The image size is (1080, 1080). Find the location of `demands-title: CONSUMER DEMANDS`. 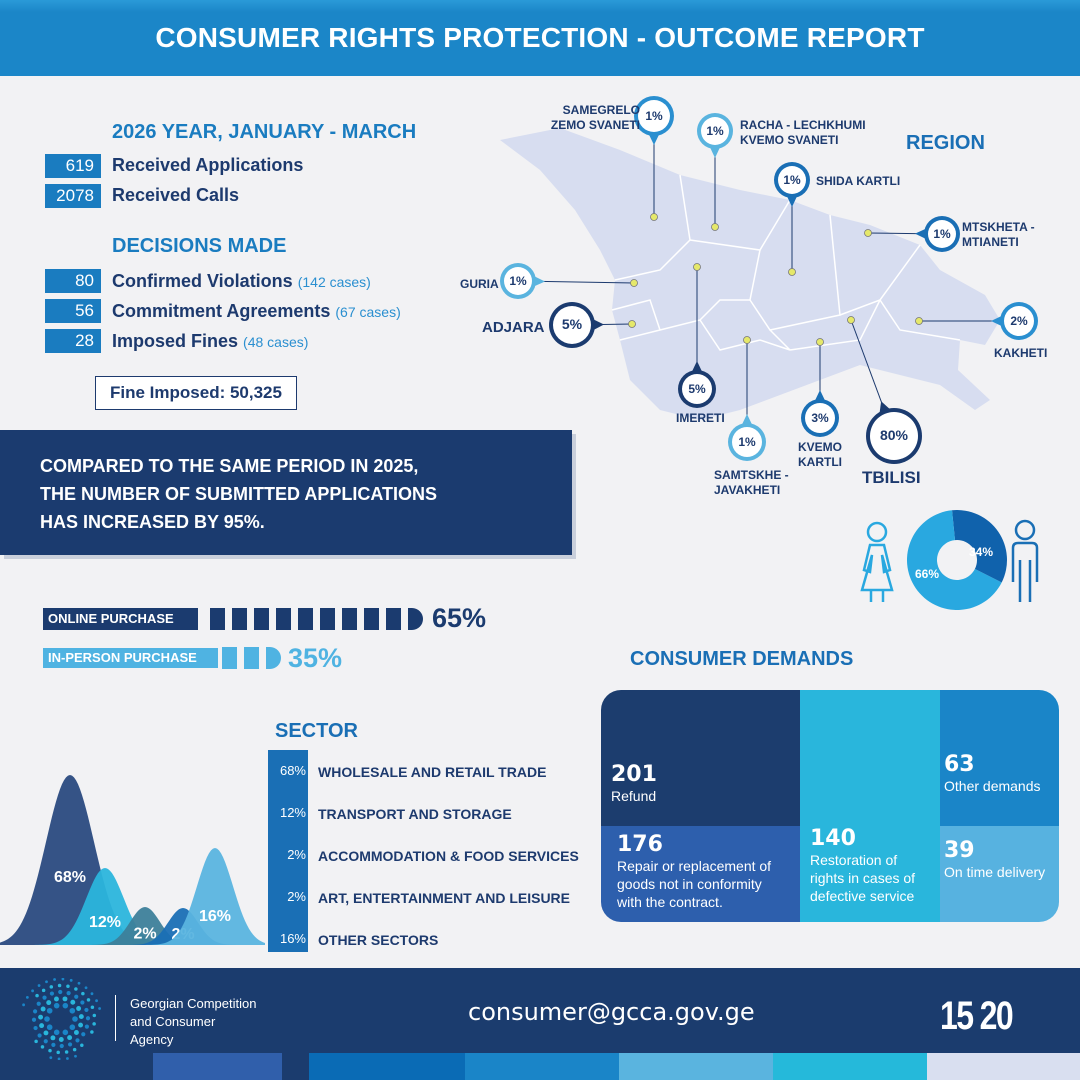

demands-title: CONSUMER DEMANDS is located at coordinates (742, 659).